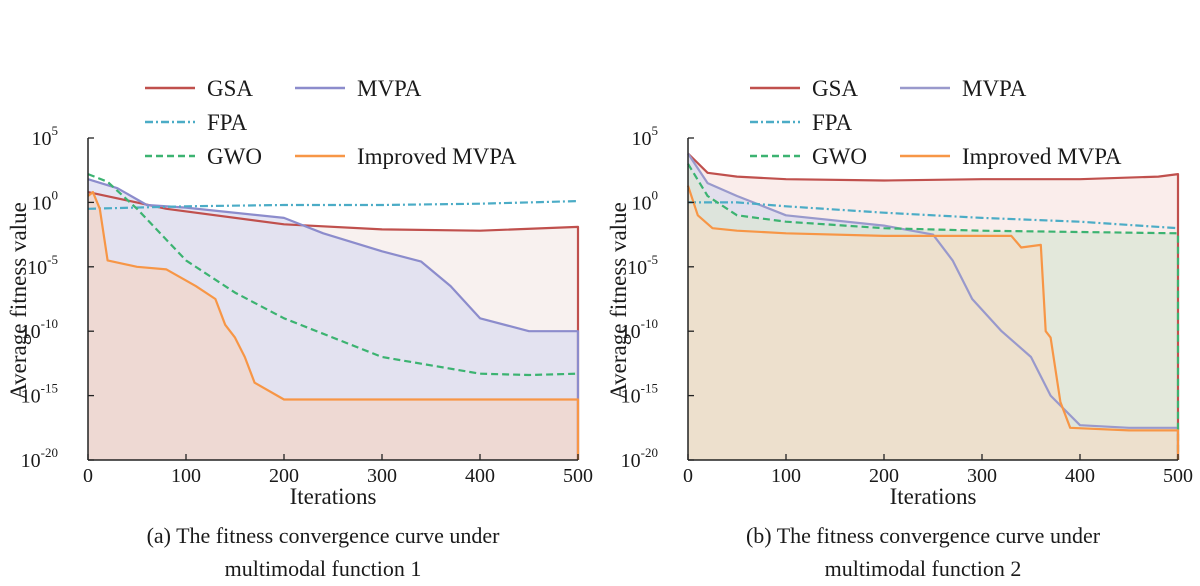  What do you see at coordinates (923, 568) in the screenshot?
I see `caption-subtitle: multimodal function 2` at bounding box center [923, 568].